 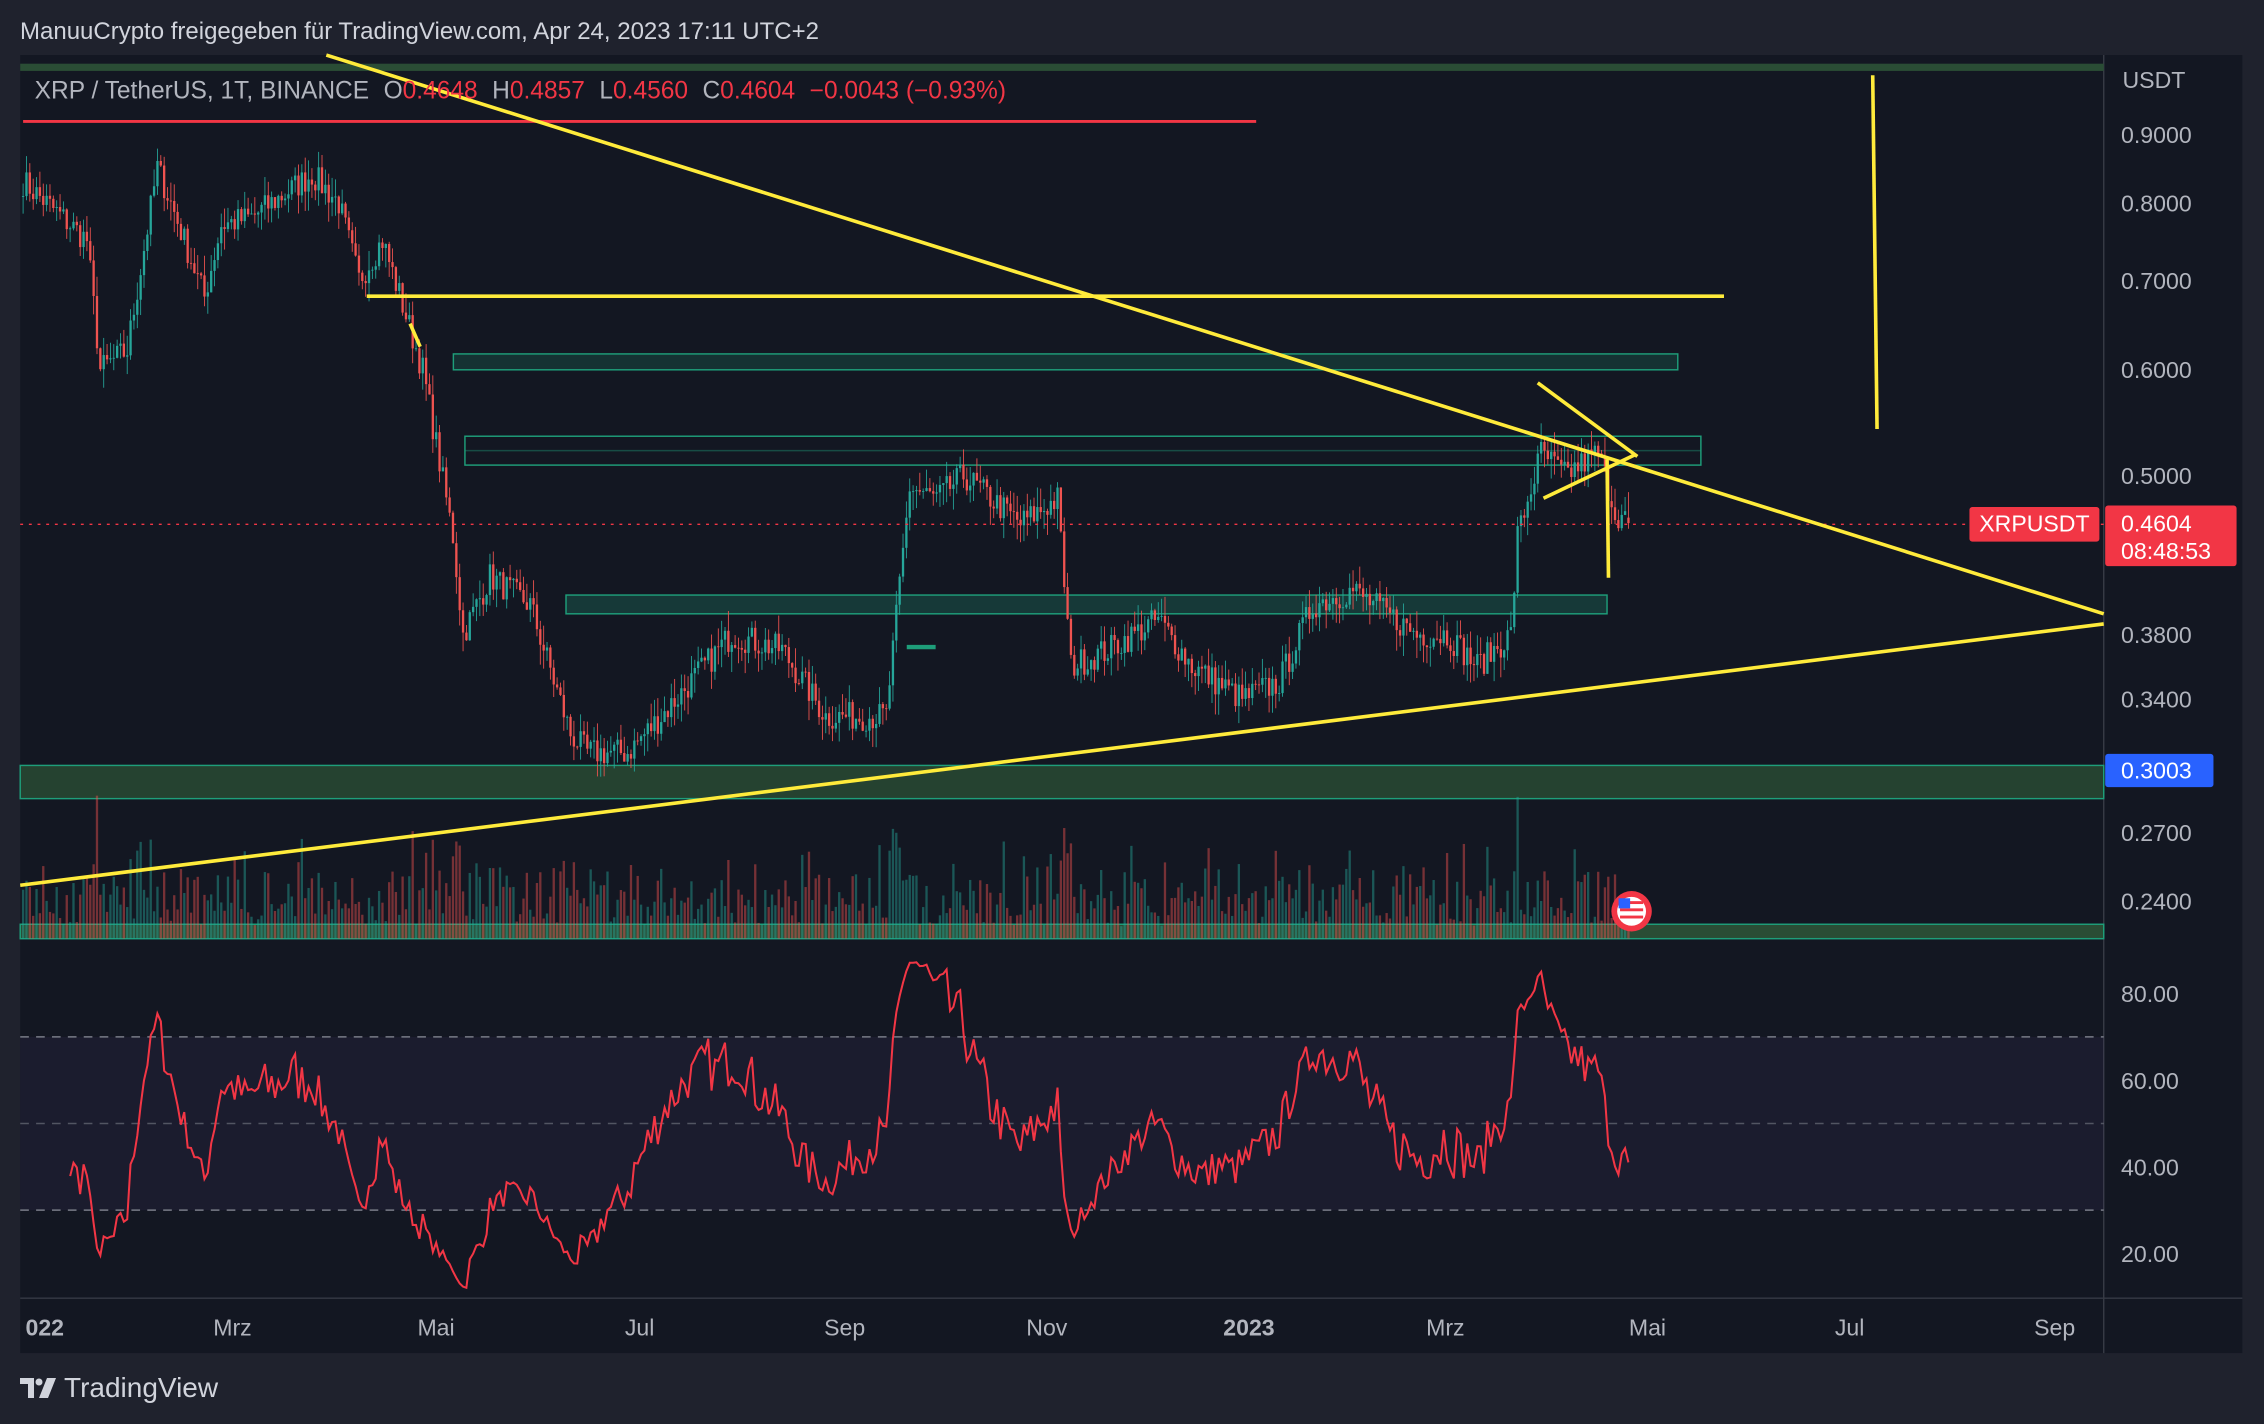 I want to click on triangle-upper, so click(x=1587, y=419).